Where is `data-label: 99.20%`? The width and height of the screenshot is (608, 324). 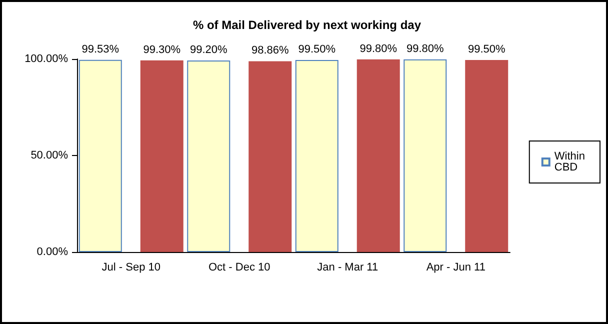 data-label: 99.20% is located at coordinates (209, 50).